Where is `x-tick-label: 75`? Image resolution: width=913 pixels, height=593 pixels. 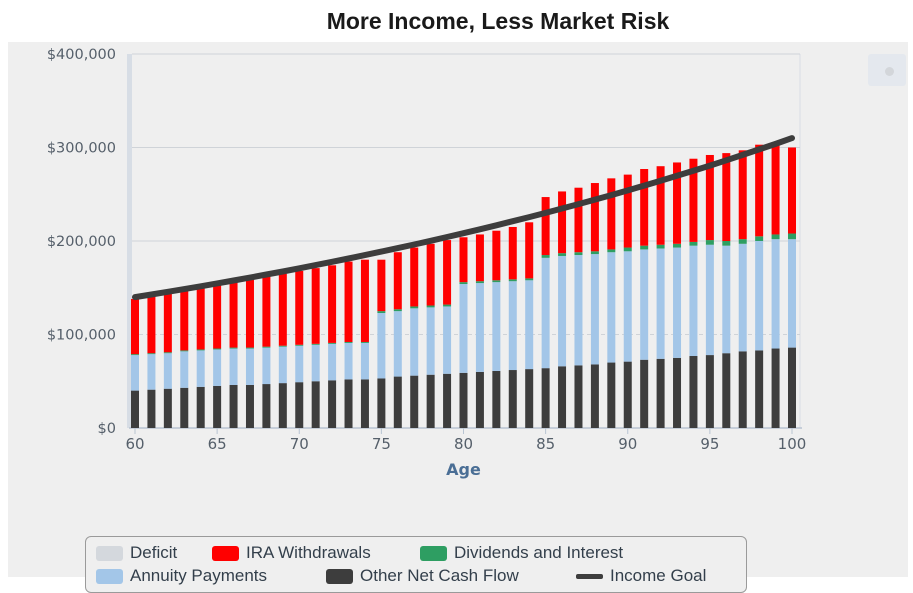
x-tick-label: 75 is located at coordinates (381, 444).